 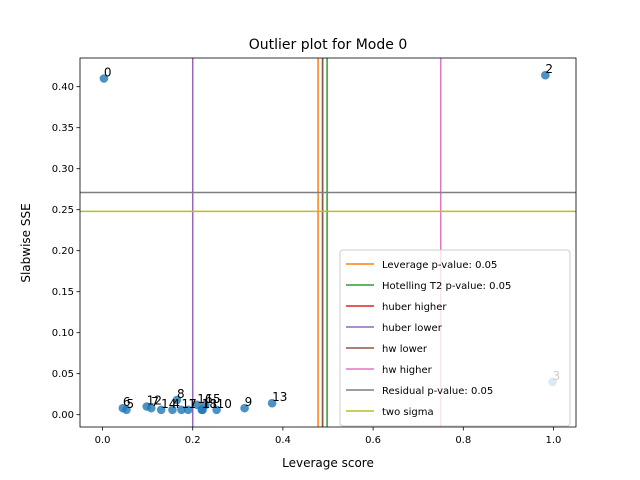 What do you see at coordinates (168, 404) in the screenshot?
I see `data-point-label: 14` at bounding box center [168, 404].